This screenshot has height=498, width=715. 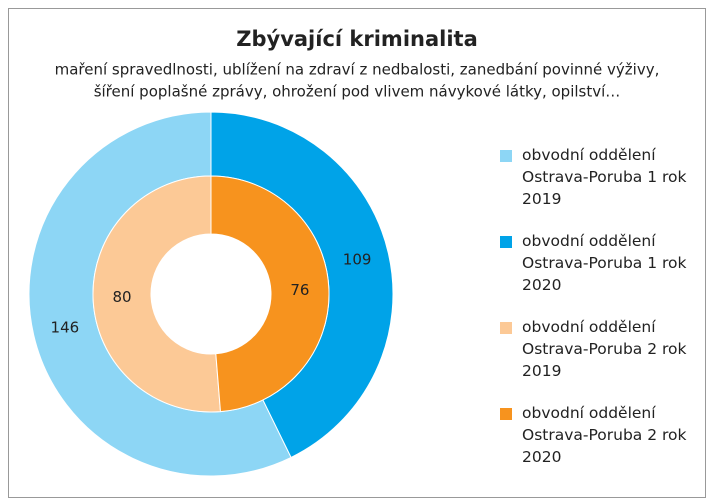 What do you see at coordinates (357, 260) in the screenshot?
I see `data-label: 109` at bounding box center [357, 260].